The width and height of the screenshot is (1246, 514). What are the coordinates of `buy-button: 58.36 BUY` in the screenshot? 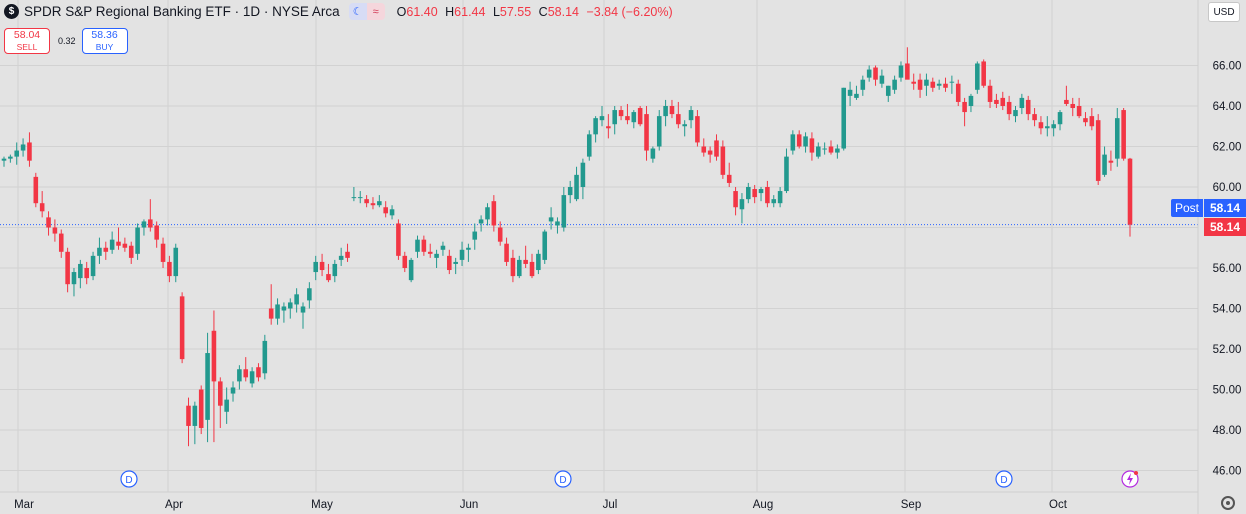 It's located at (104, 41).